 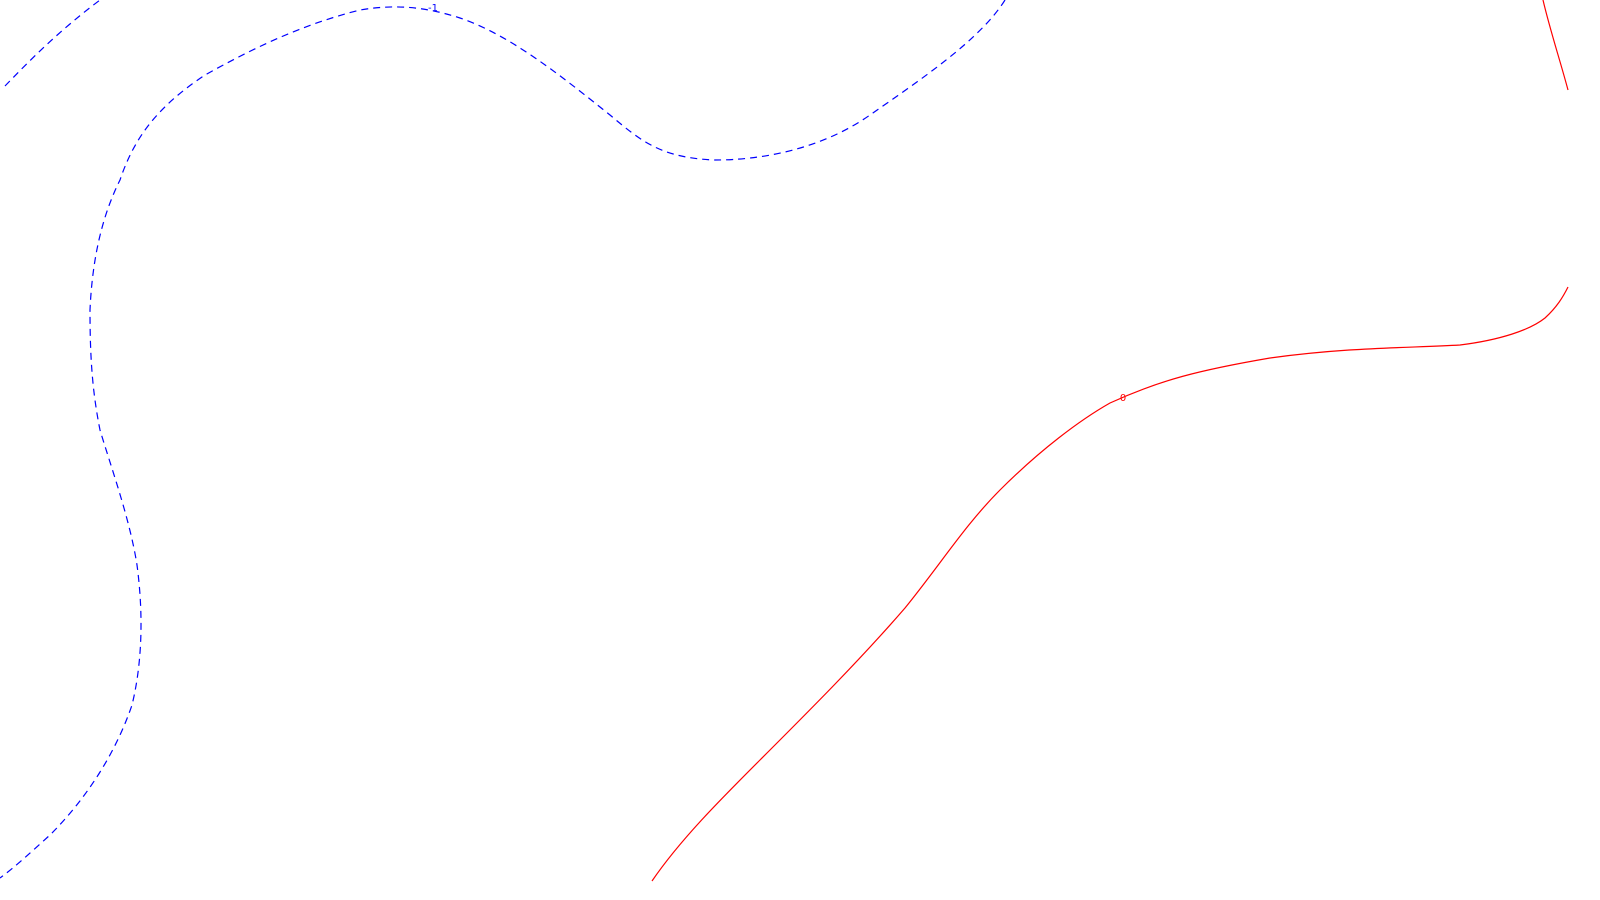 I want to click on contour-label-level-neg1: -1, so click(x=433, y=8).